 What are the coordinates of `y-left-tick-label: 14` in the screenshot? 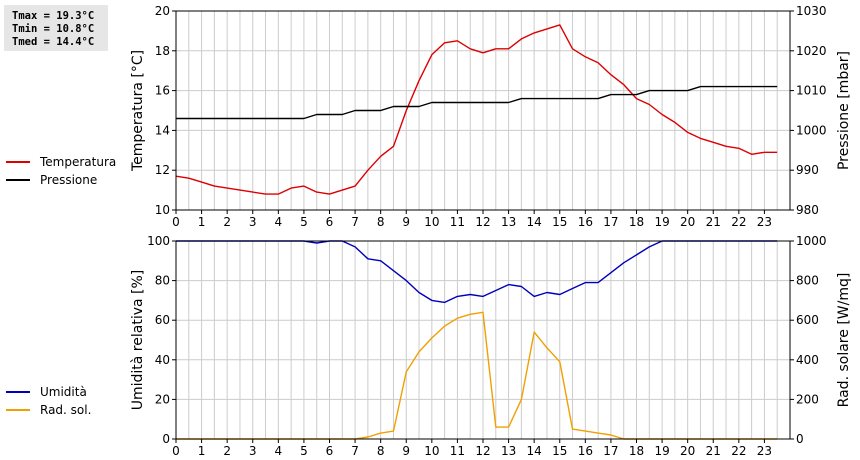 It's located at (162, 130).